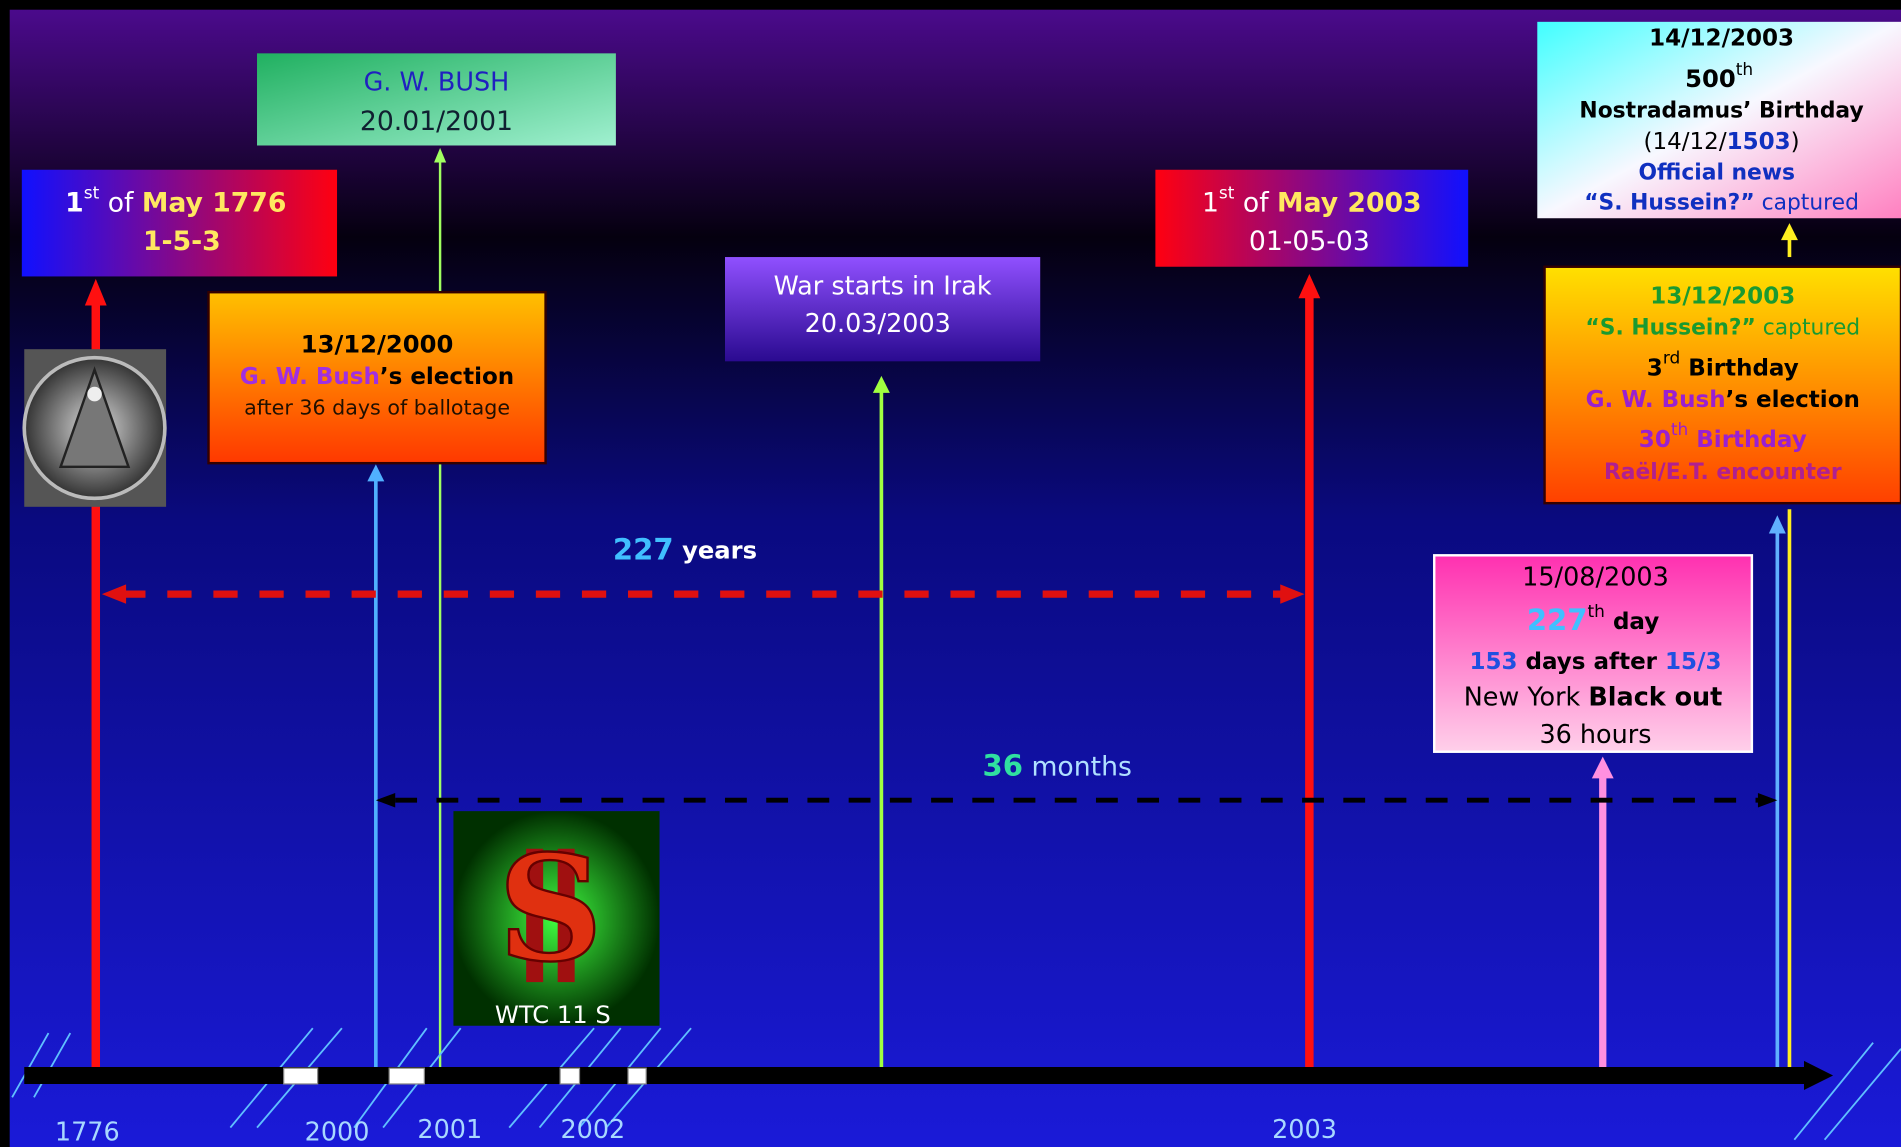 Image resolution: width=1901 pixels, height=1147 pixels. I want to click on box-line: 13/12/2000, so click(377, 344).